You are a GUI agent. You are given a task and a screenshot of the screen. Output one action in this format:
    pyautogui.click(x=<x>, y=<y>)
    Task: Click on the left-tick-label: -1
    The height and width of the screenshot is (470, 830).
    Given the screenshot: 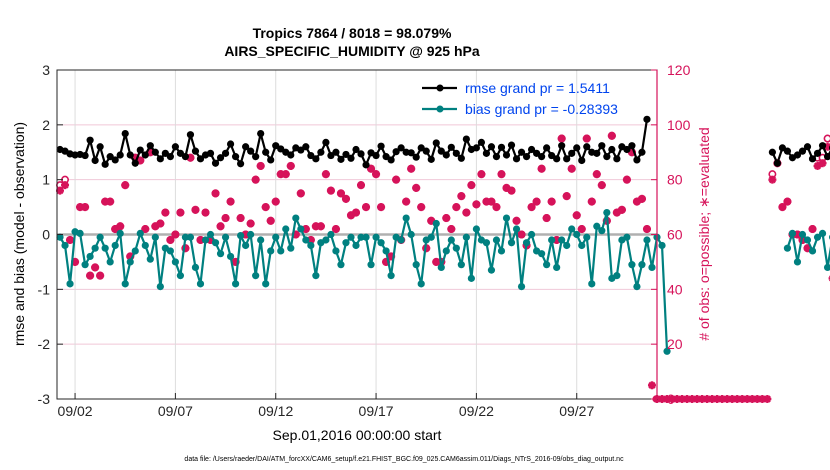 What is the action you would take?
    pyautogui.click(x=44, y=289)
    